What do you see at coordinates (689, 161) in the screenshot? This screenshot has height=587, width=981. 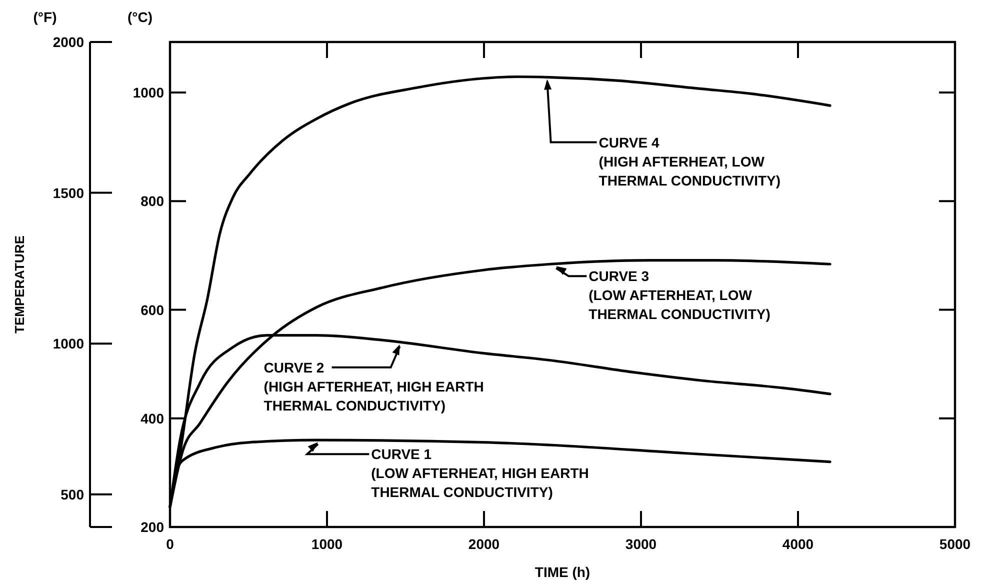 I see `annotation: CURVE 4 (HIGH AFTERHEAT, LOW THERMAL CONDUCTIVITY)` at bounding box center [689, 161].